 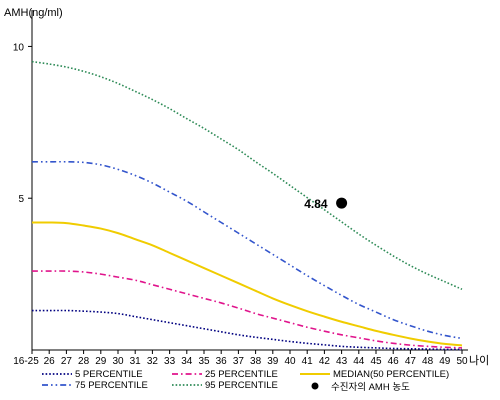 What do you see at coordinates (315, 386) in the screenshot?
I see `legend-point-marker` at bounding box center [315, 386].